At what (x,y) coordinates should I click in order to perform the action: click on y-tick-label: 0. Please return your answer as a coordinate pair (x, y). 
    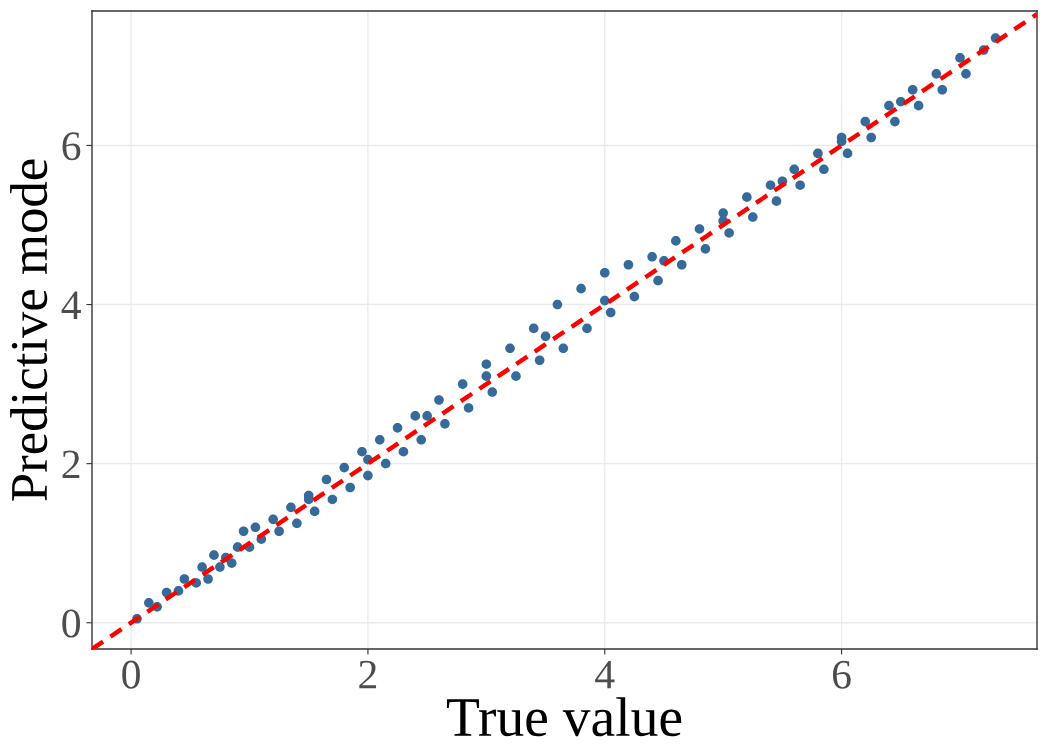
    Looking at the image, I should click on (71, 623).